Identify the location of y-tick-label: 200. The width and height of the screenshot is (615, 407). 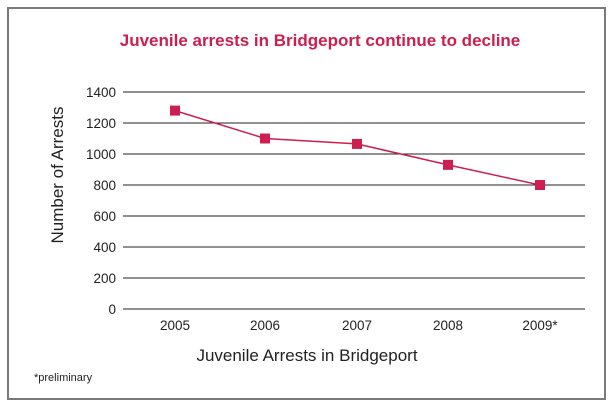
(104, 278).